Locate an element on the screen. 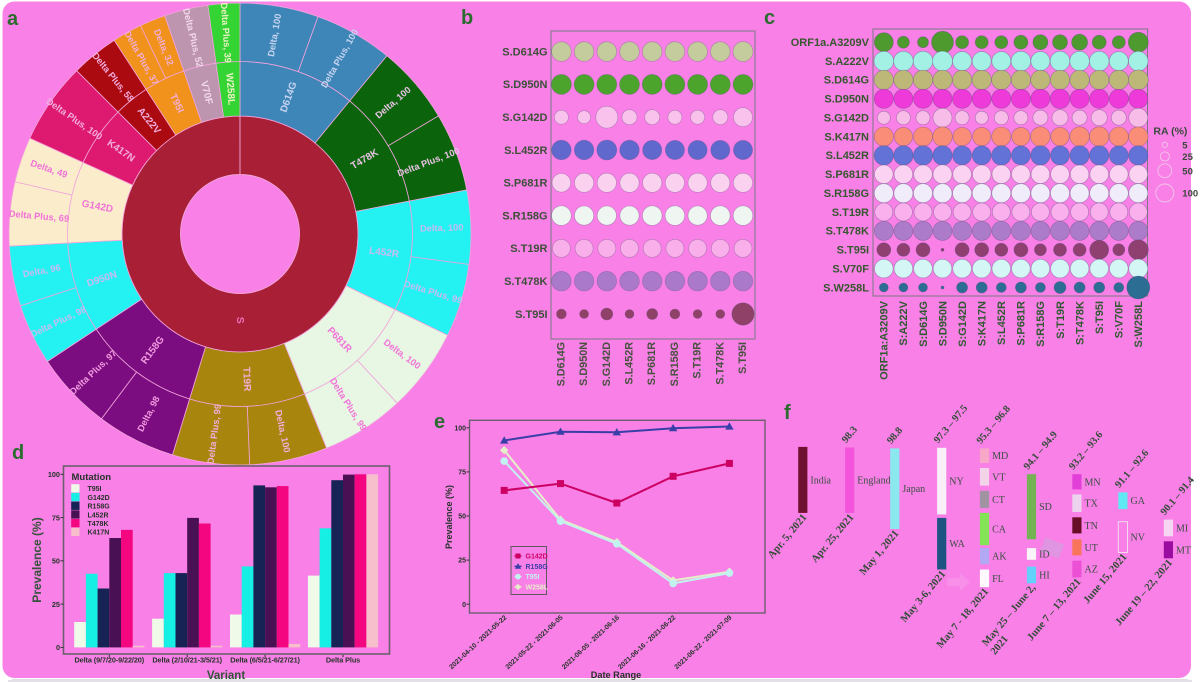  svg-text: S.W258L is located at coordinates (846, 288).